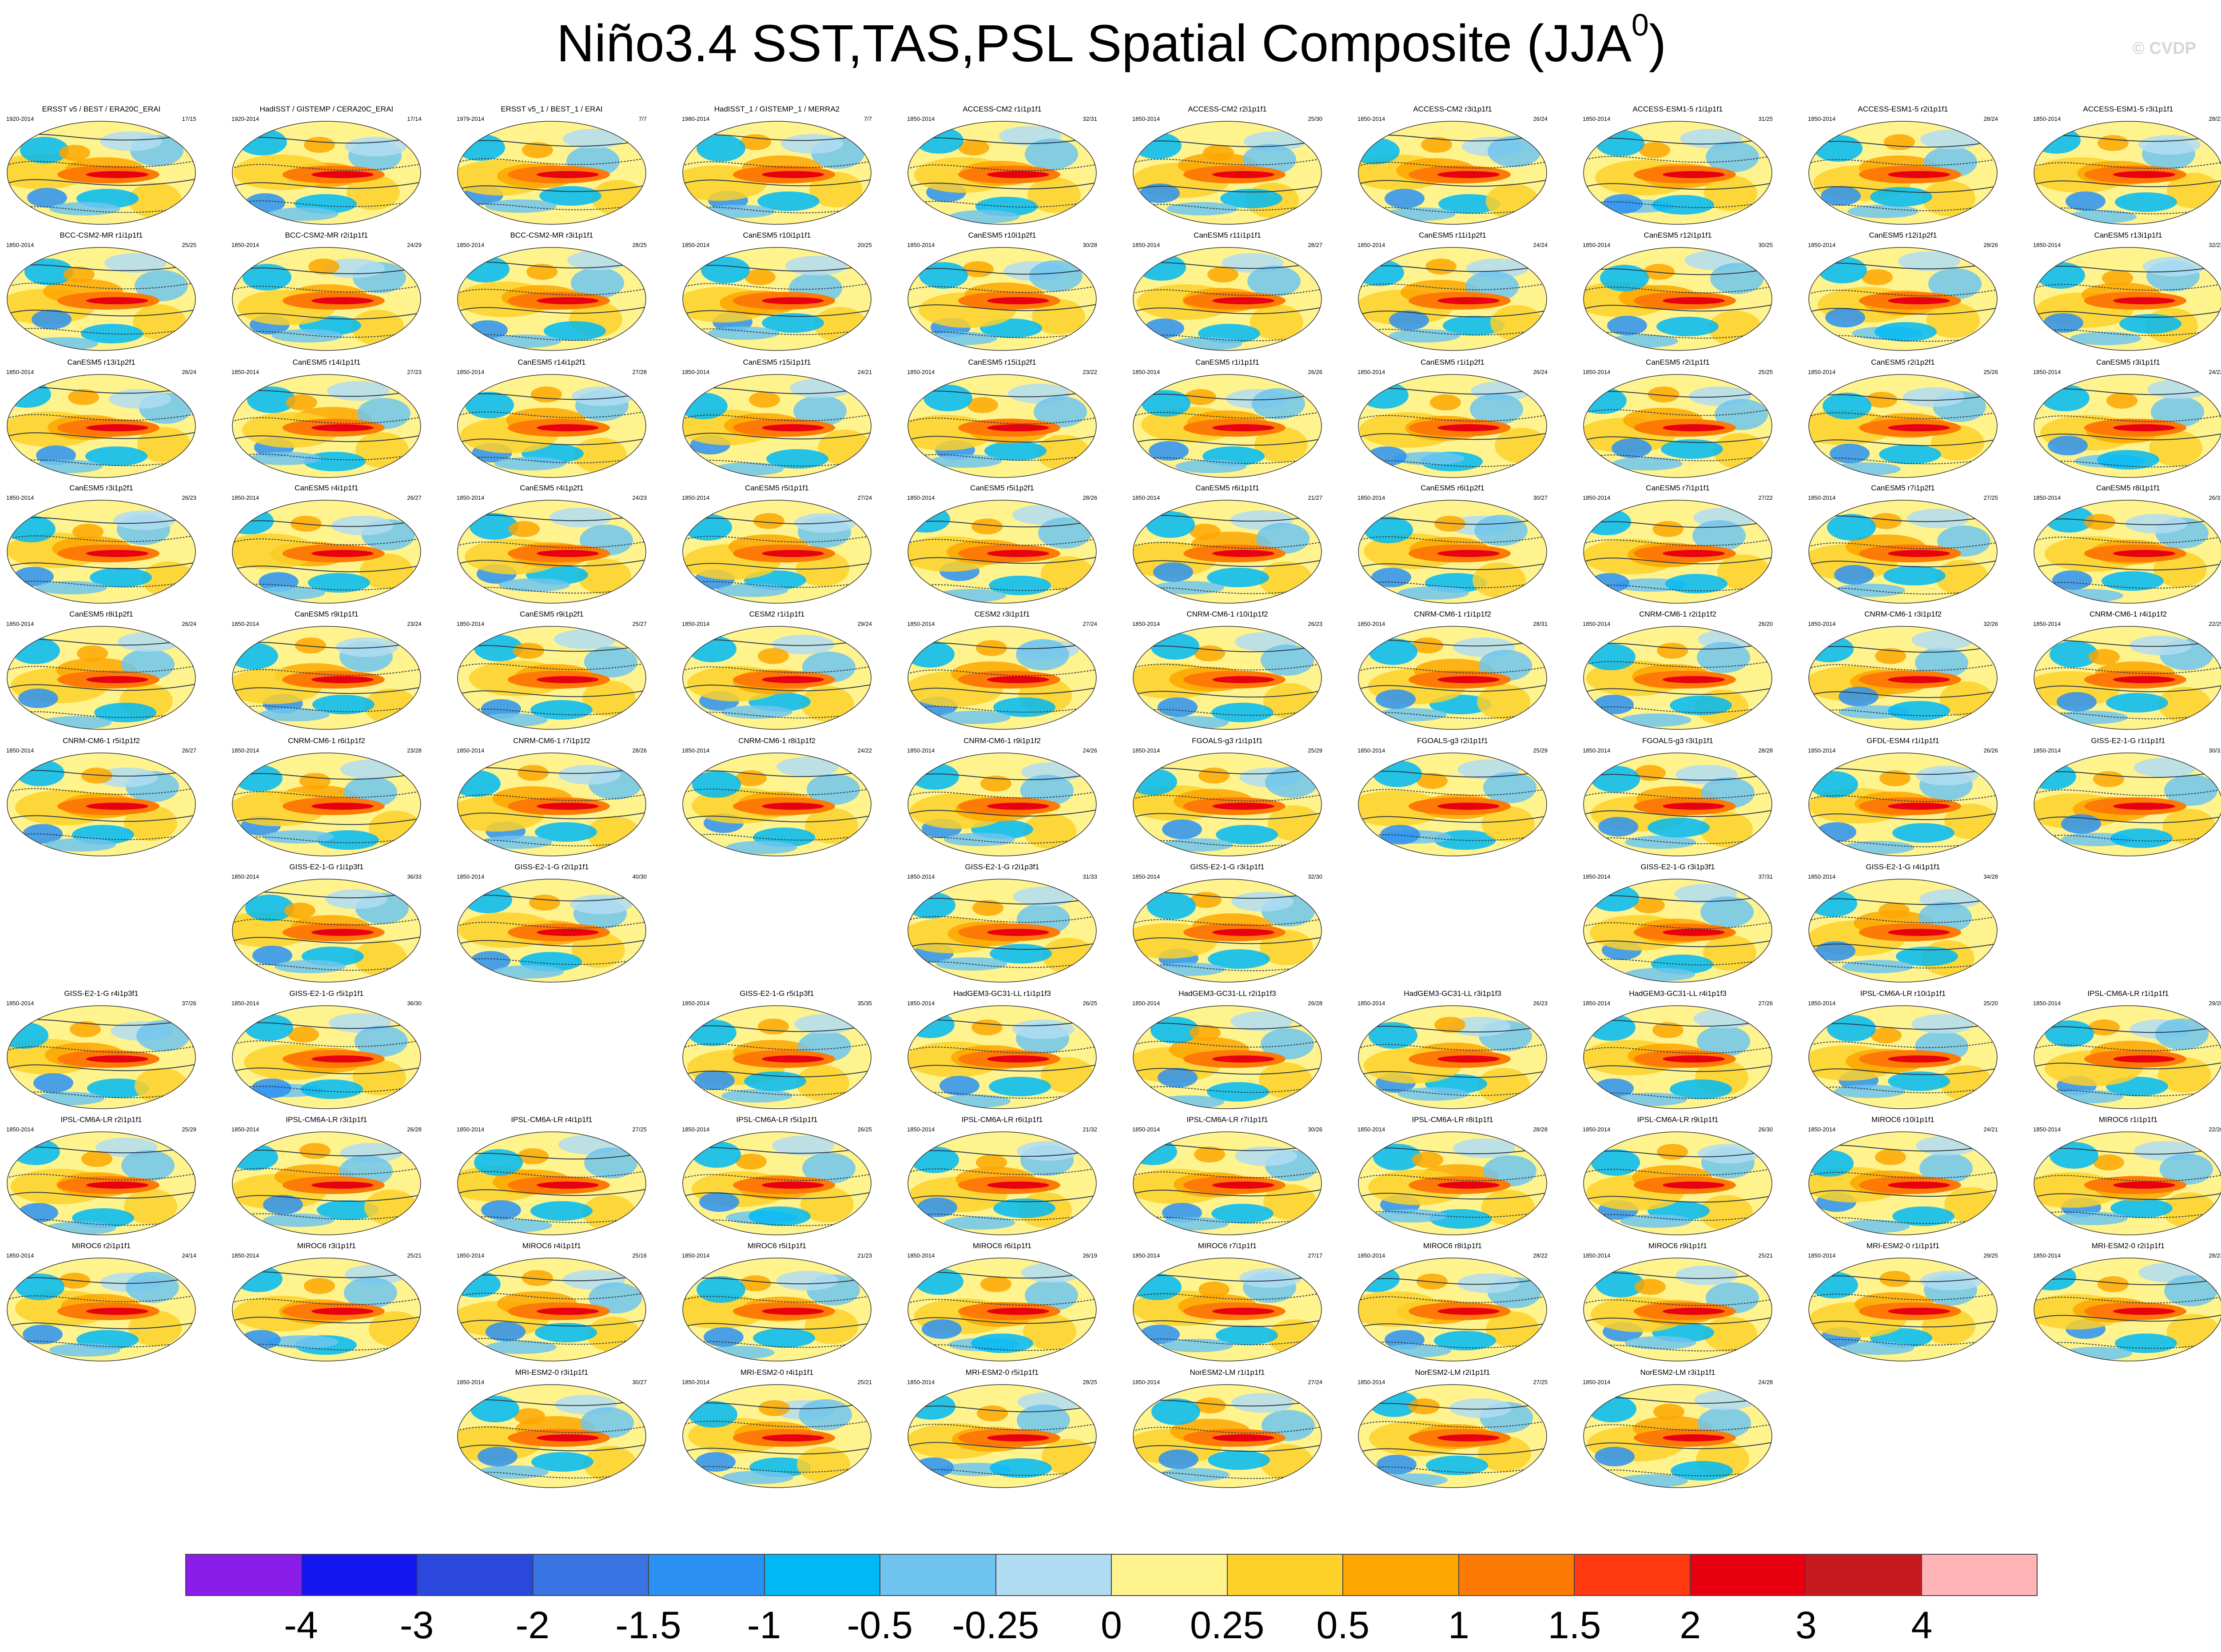  What do you see at coordinates (414, 498) in the screenshot?
I see `panel-count: 26/27` at bounding box center [414, 498].